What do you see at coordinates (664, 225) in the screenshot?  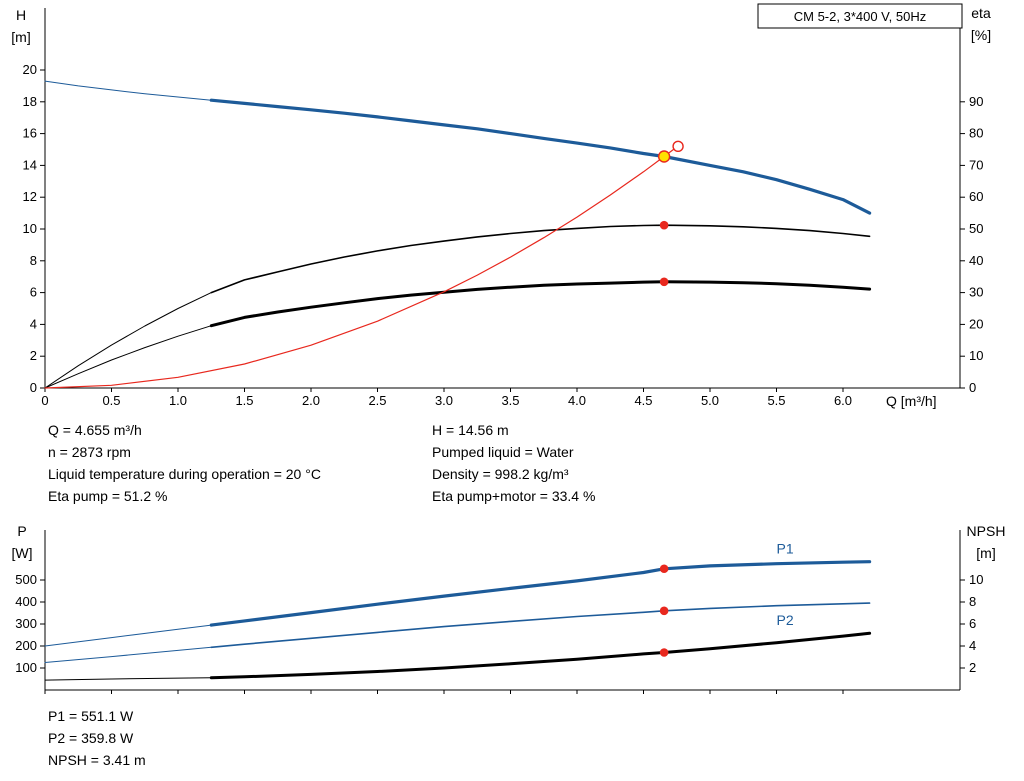 I see `eta-pump-point` at bounding box center [664, 225].